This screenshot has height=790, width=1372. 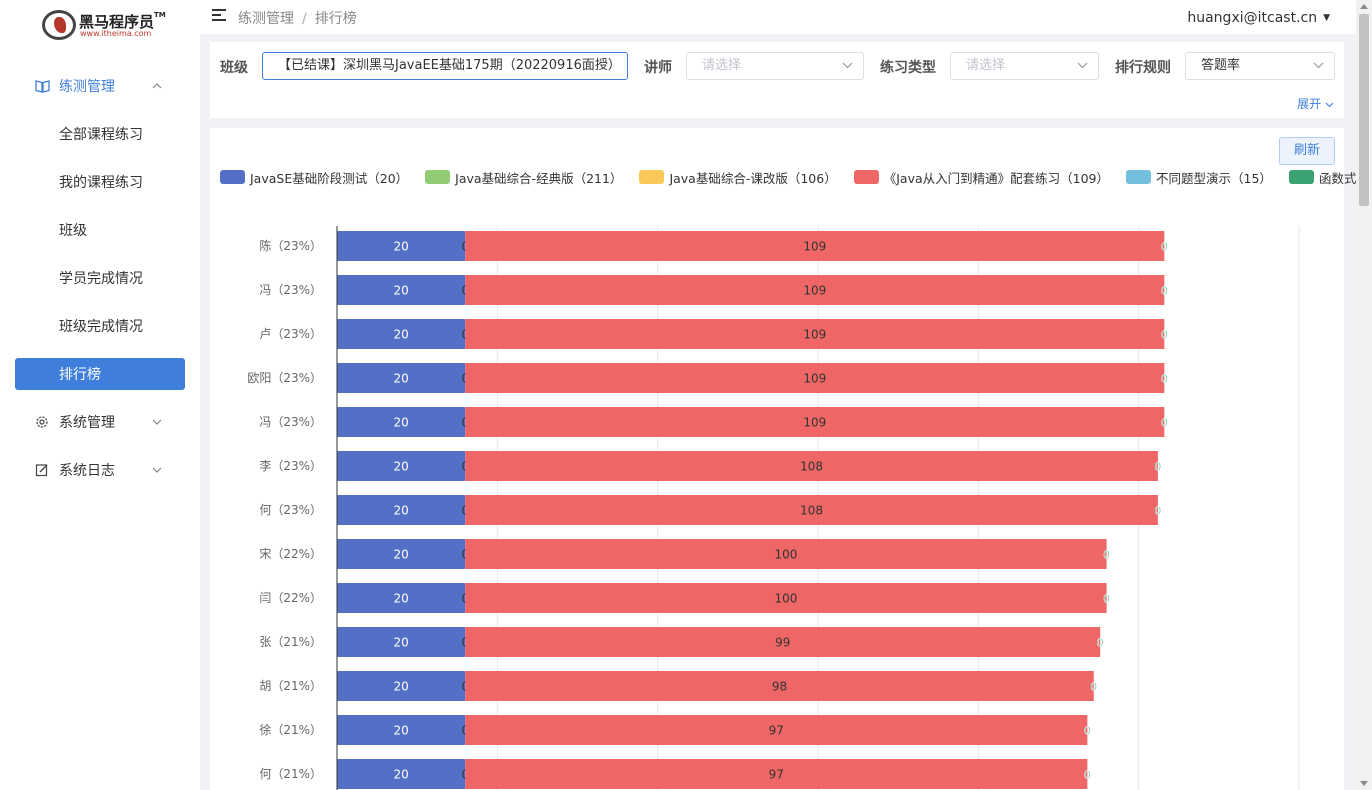 I want to click on user-menu: huangxi@itcast.cn ▼, so click(x=1258, y=18).